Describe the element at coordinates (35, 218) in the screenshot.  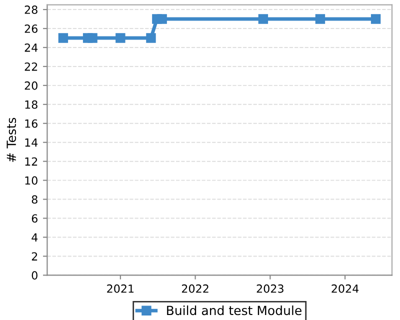
I see `y-tick-label: 6` at that location.